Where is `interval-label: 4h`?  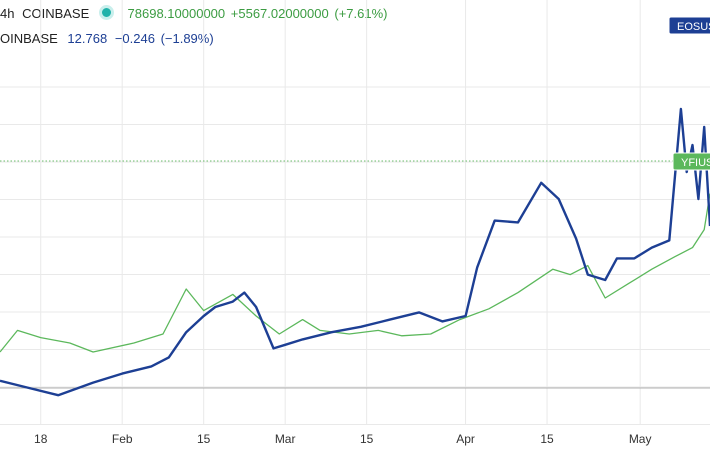 interval-label: 4h is located at coordinates (7, 13).